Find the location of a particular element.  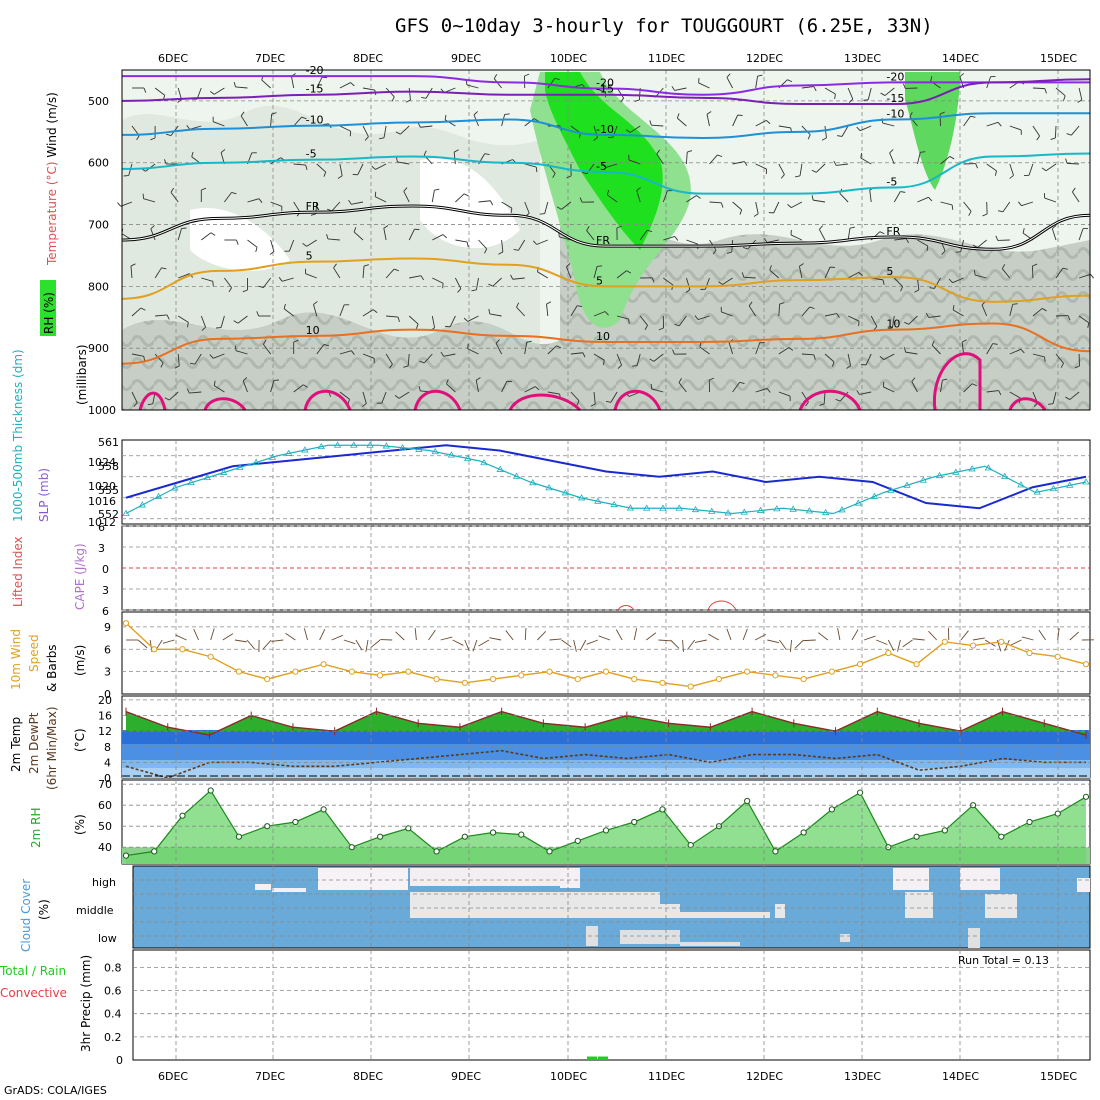

lifted-index-tick--6: 6 is located at coordinates (101, 527).